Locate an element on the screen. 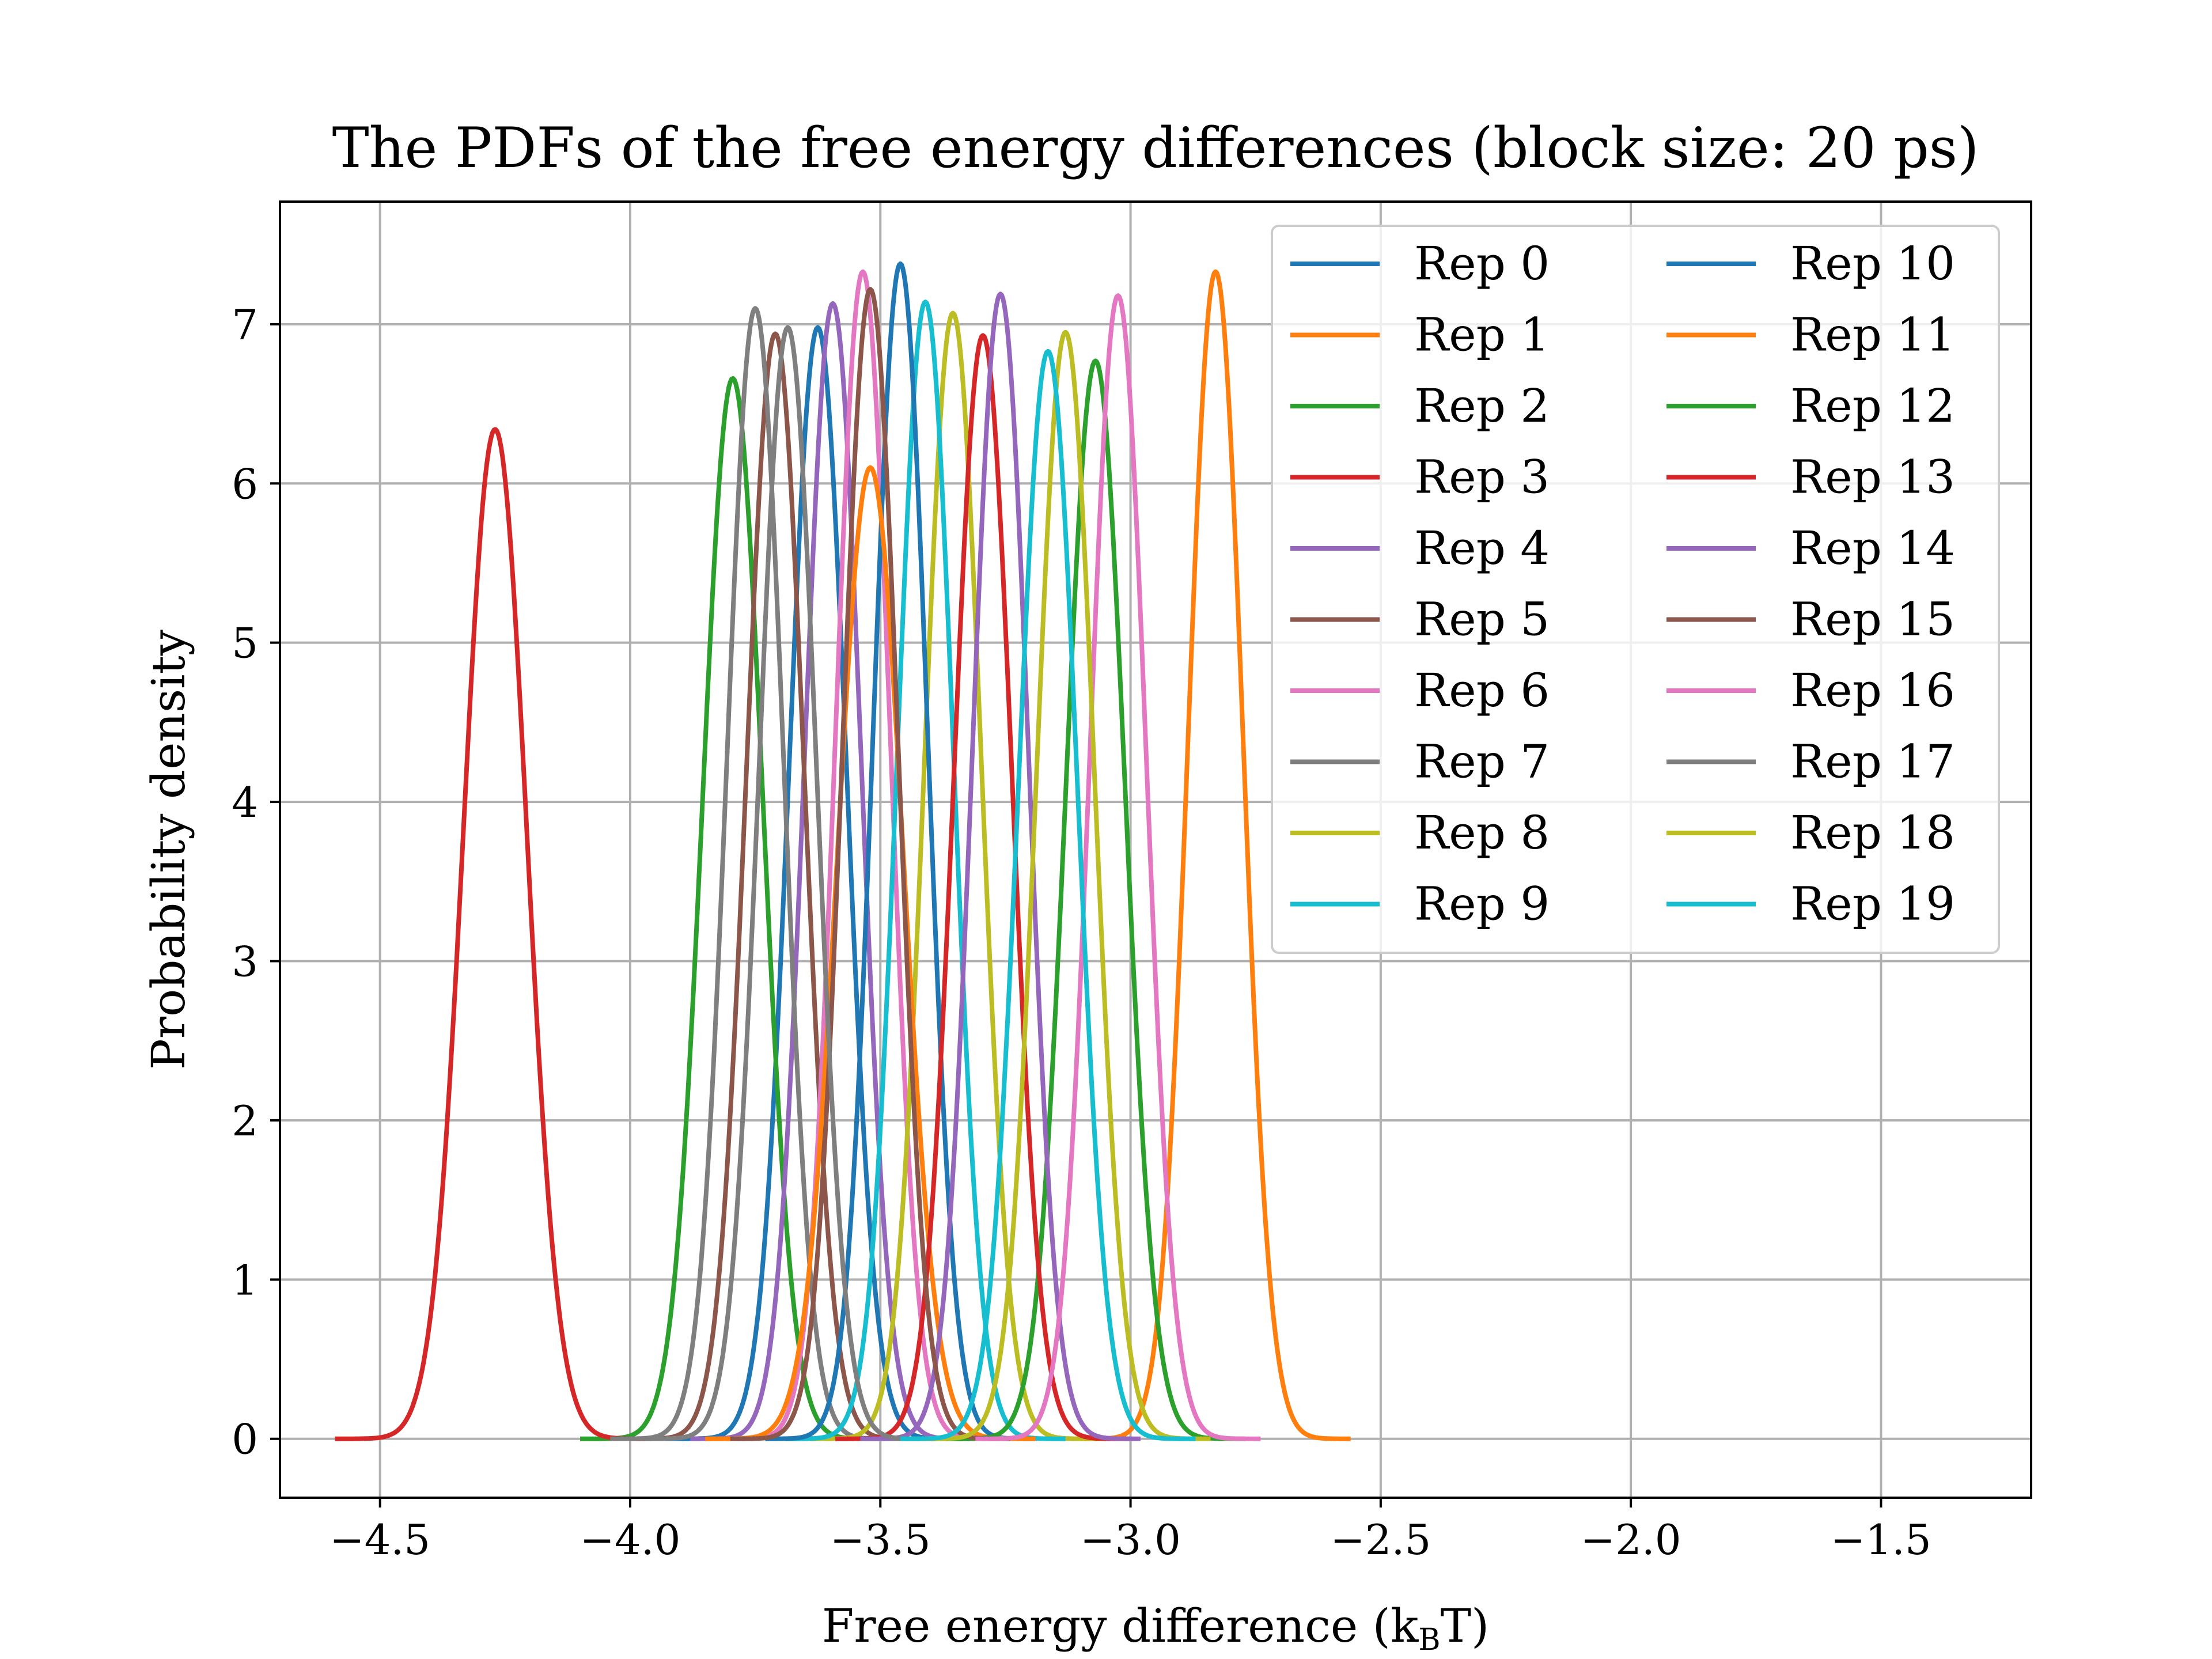  x-axis-label-main: Free energy difference ( is located at coordinates (1106, 1626).